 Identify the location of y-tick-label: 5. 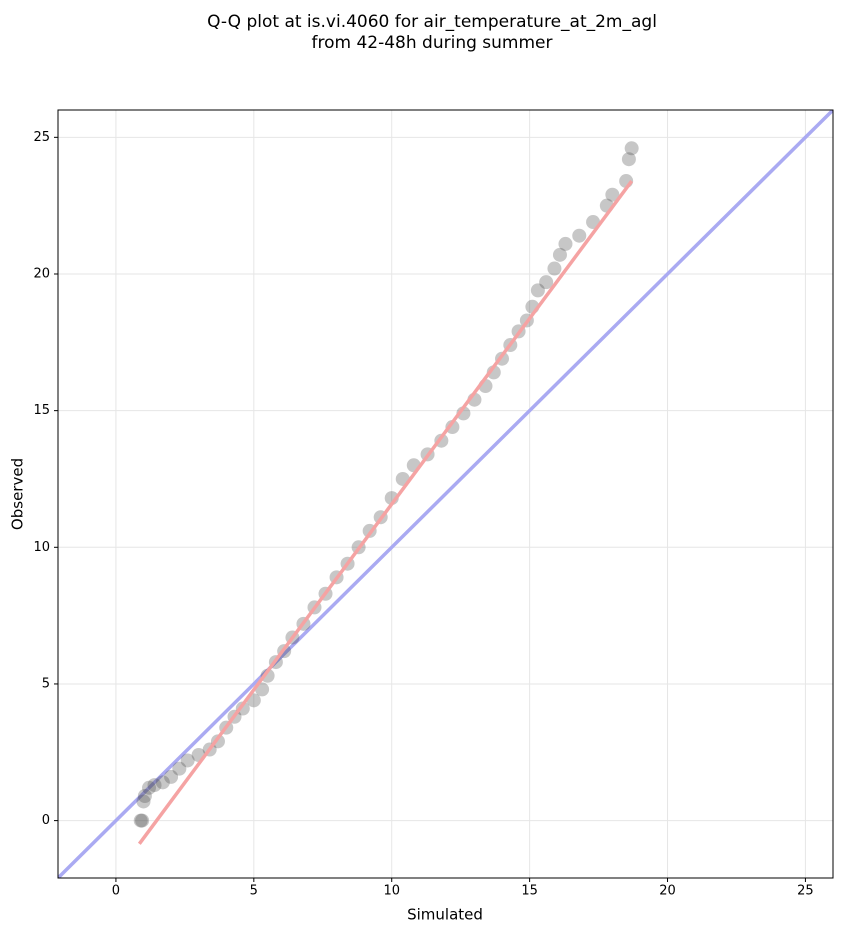
(46, 683).